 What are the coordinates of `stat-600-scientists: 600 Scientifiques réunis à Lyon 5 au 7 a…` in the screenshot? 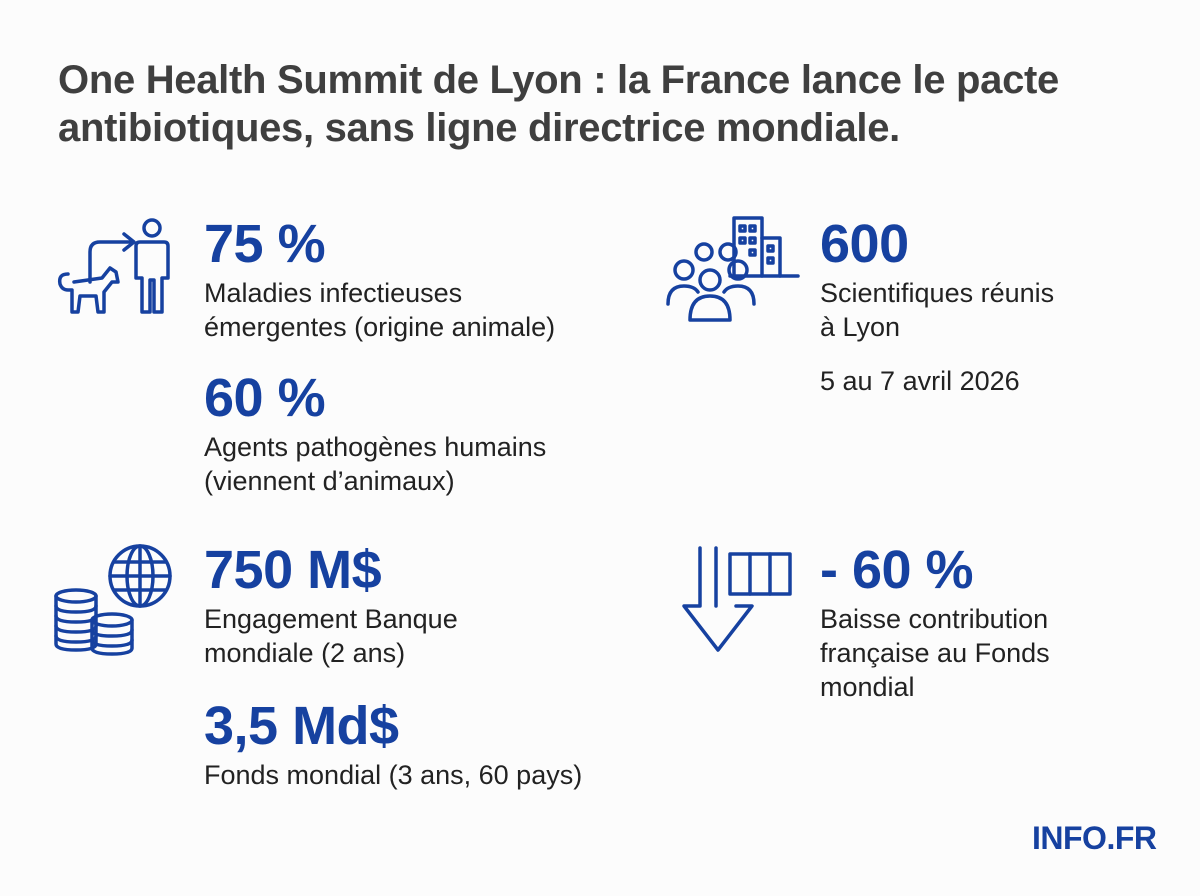 It's located at (937, 307).